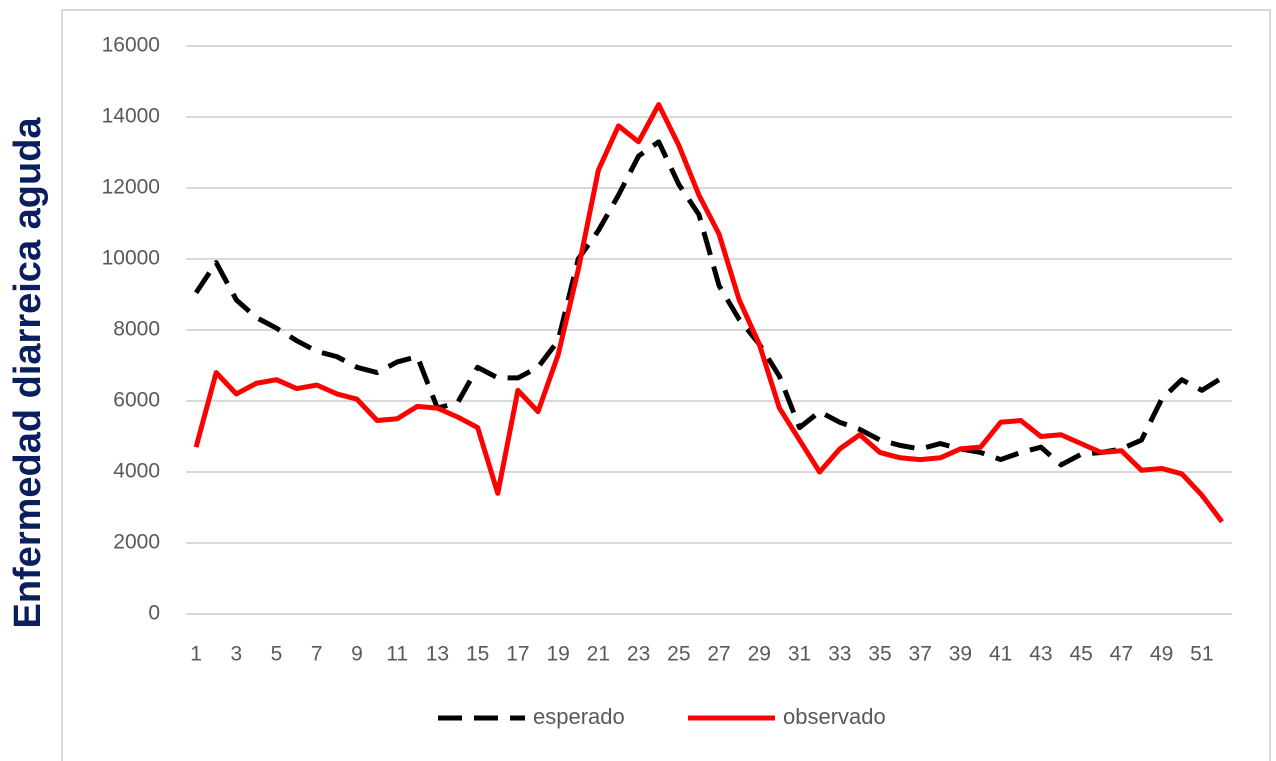  Describe the element at coordinates (317, 654) in the screenshot. I see `x-tick-label: 7` at that location.